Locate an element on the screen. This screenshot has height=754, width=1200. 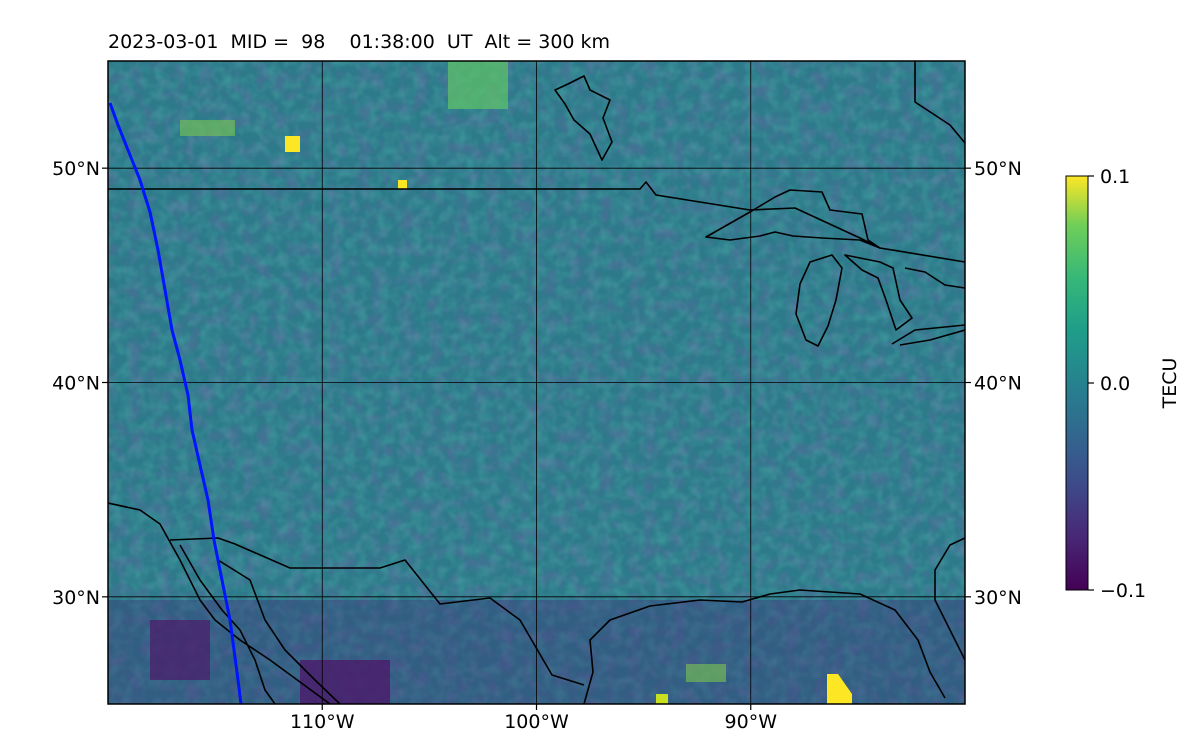
colorbar-tick-label: 0.1 is located at coordinates (1115, 177).